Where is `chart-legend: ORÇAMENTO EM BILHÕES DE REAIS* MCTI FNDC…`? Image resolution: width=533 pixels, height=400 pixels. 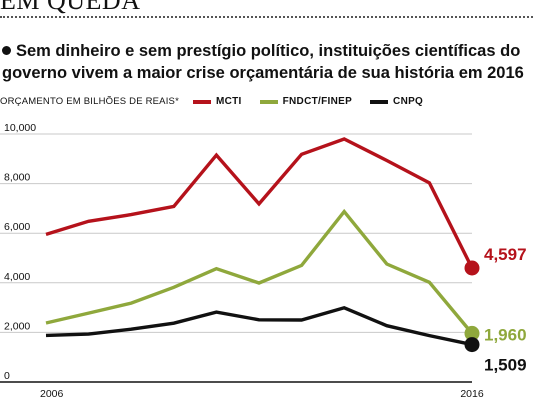
chart-legend: ORÇAMENTO EM BILHÕES DE REAIS* MCTI FNDC… is located at coordinates (220, 101).